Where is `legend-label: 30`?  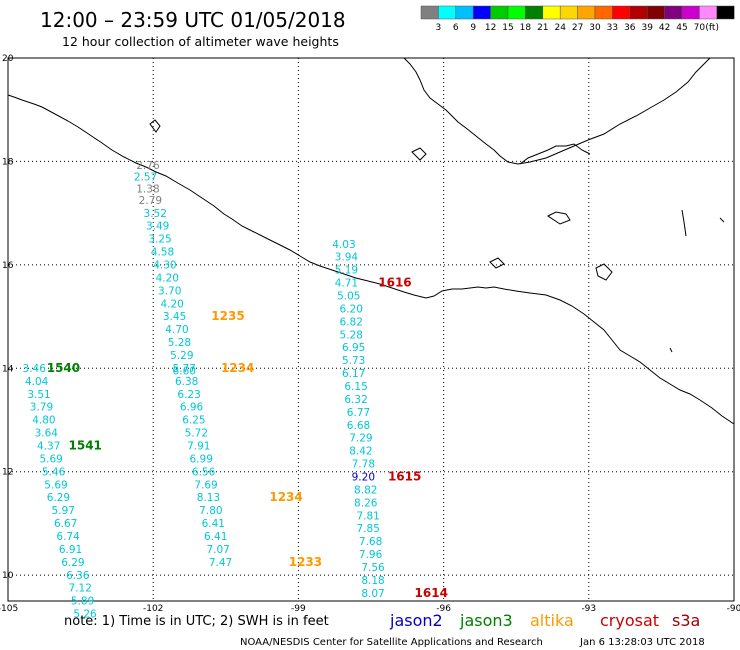
legend-label: 30 is located at coordinates (595, 28).